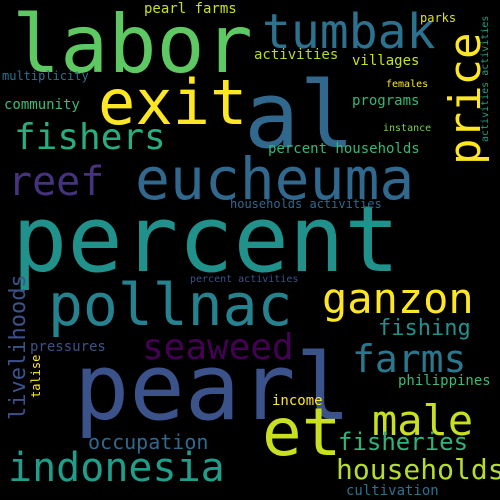  What do you see at coordinates (349, 32) in the screenshot?
I see `word-tumbak: tumbak` at bounding box center [349, 32].